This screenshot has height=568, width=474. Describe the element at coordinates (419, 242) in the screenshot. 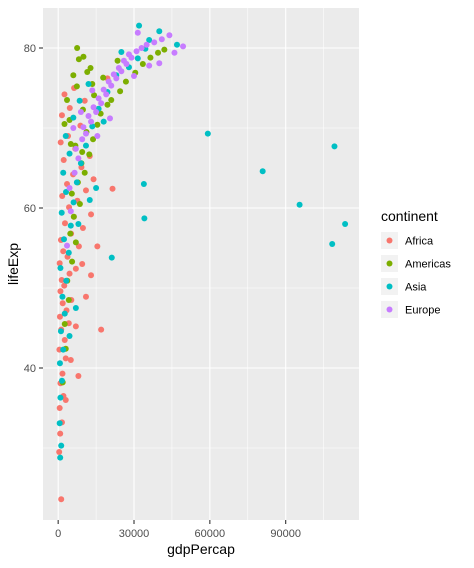

I see `legend-label-africa: Africa` at that location.